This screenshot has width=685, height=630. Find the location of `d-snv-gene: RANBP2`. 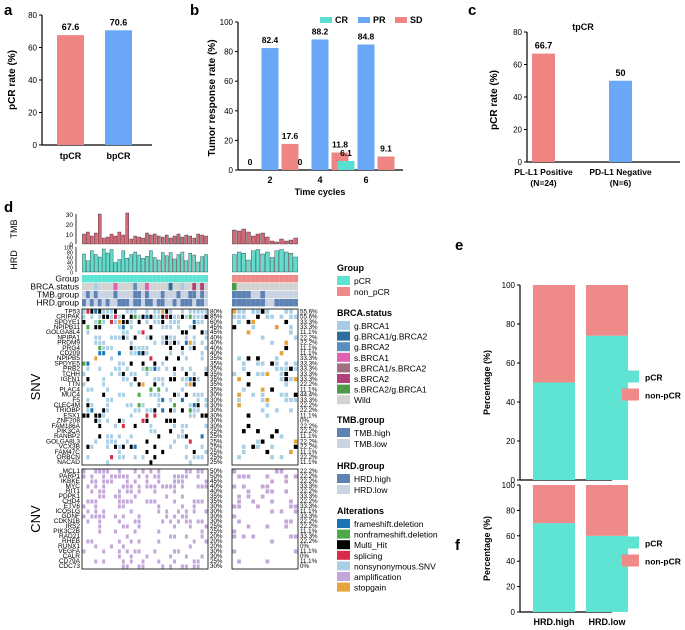

d-snv-gene: RANBP2 is located at coordinates (67, 436).